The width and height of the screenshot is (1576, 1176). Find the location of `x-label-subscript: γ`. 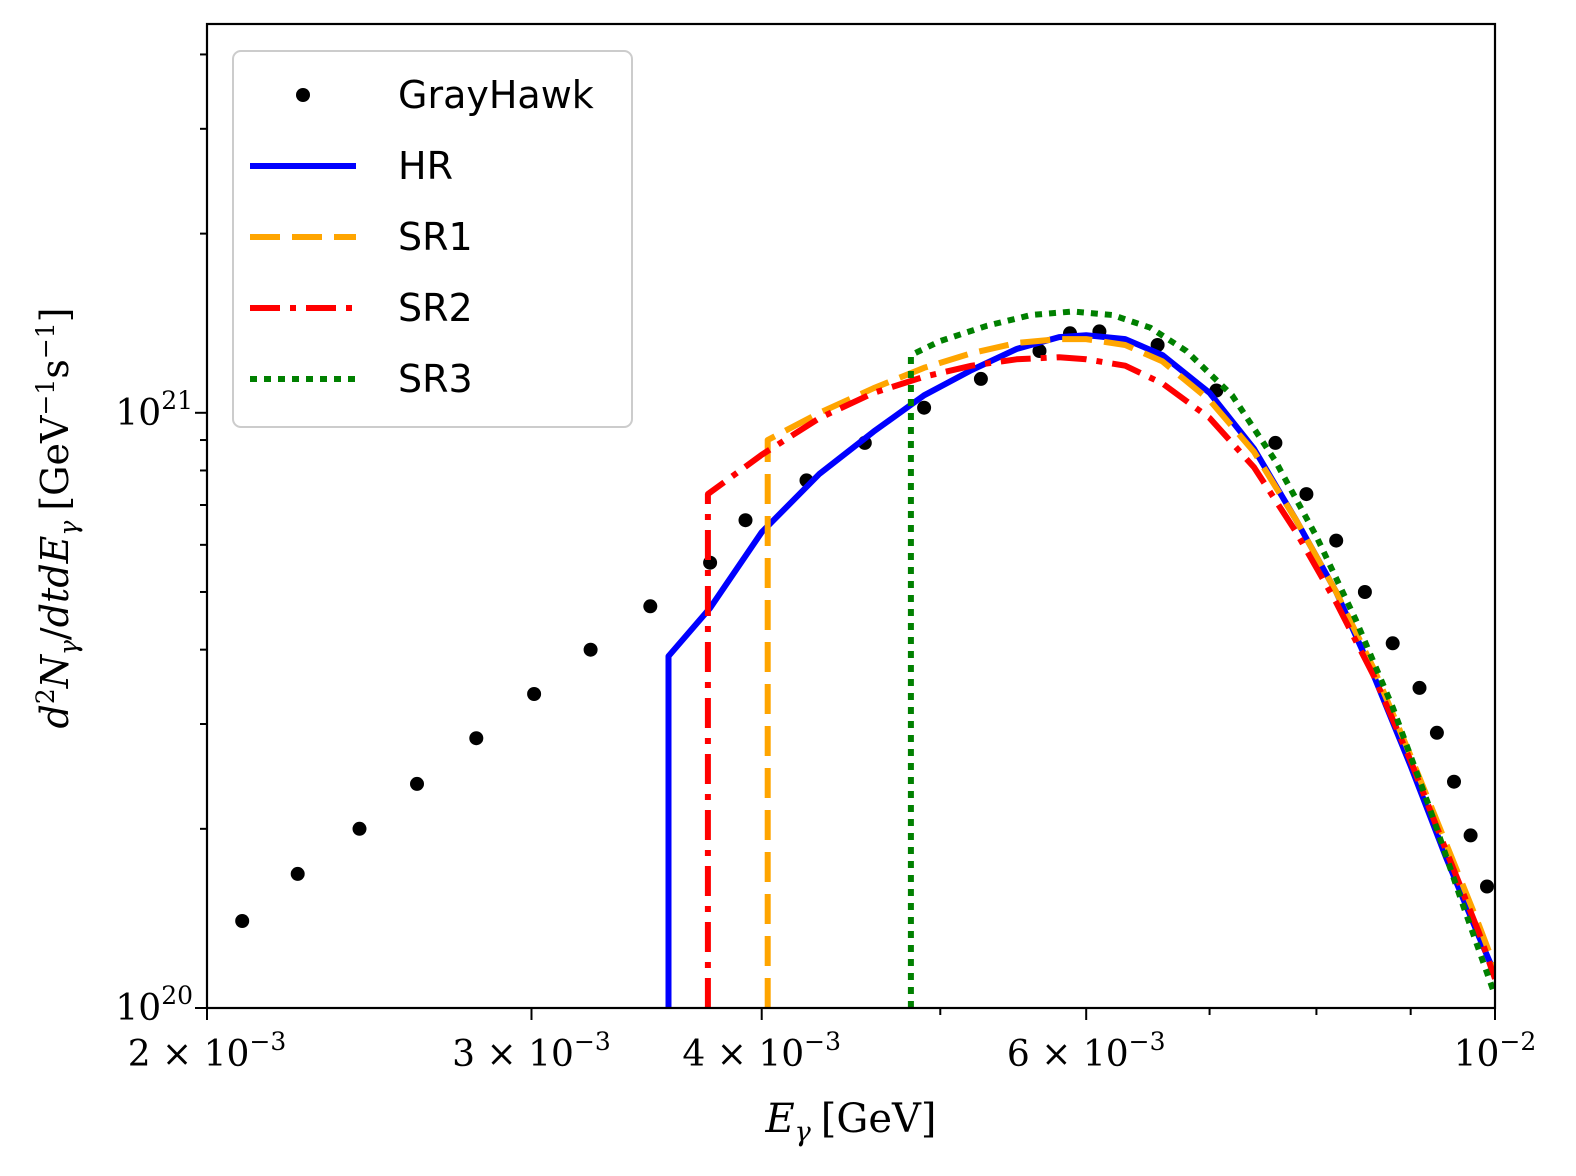

x-label-subscript: γ is located at coordinates (803, 1132).